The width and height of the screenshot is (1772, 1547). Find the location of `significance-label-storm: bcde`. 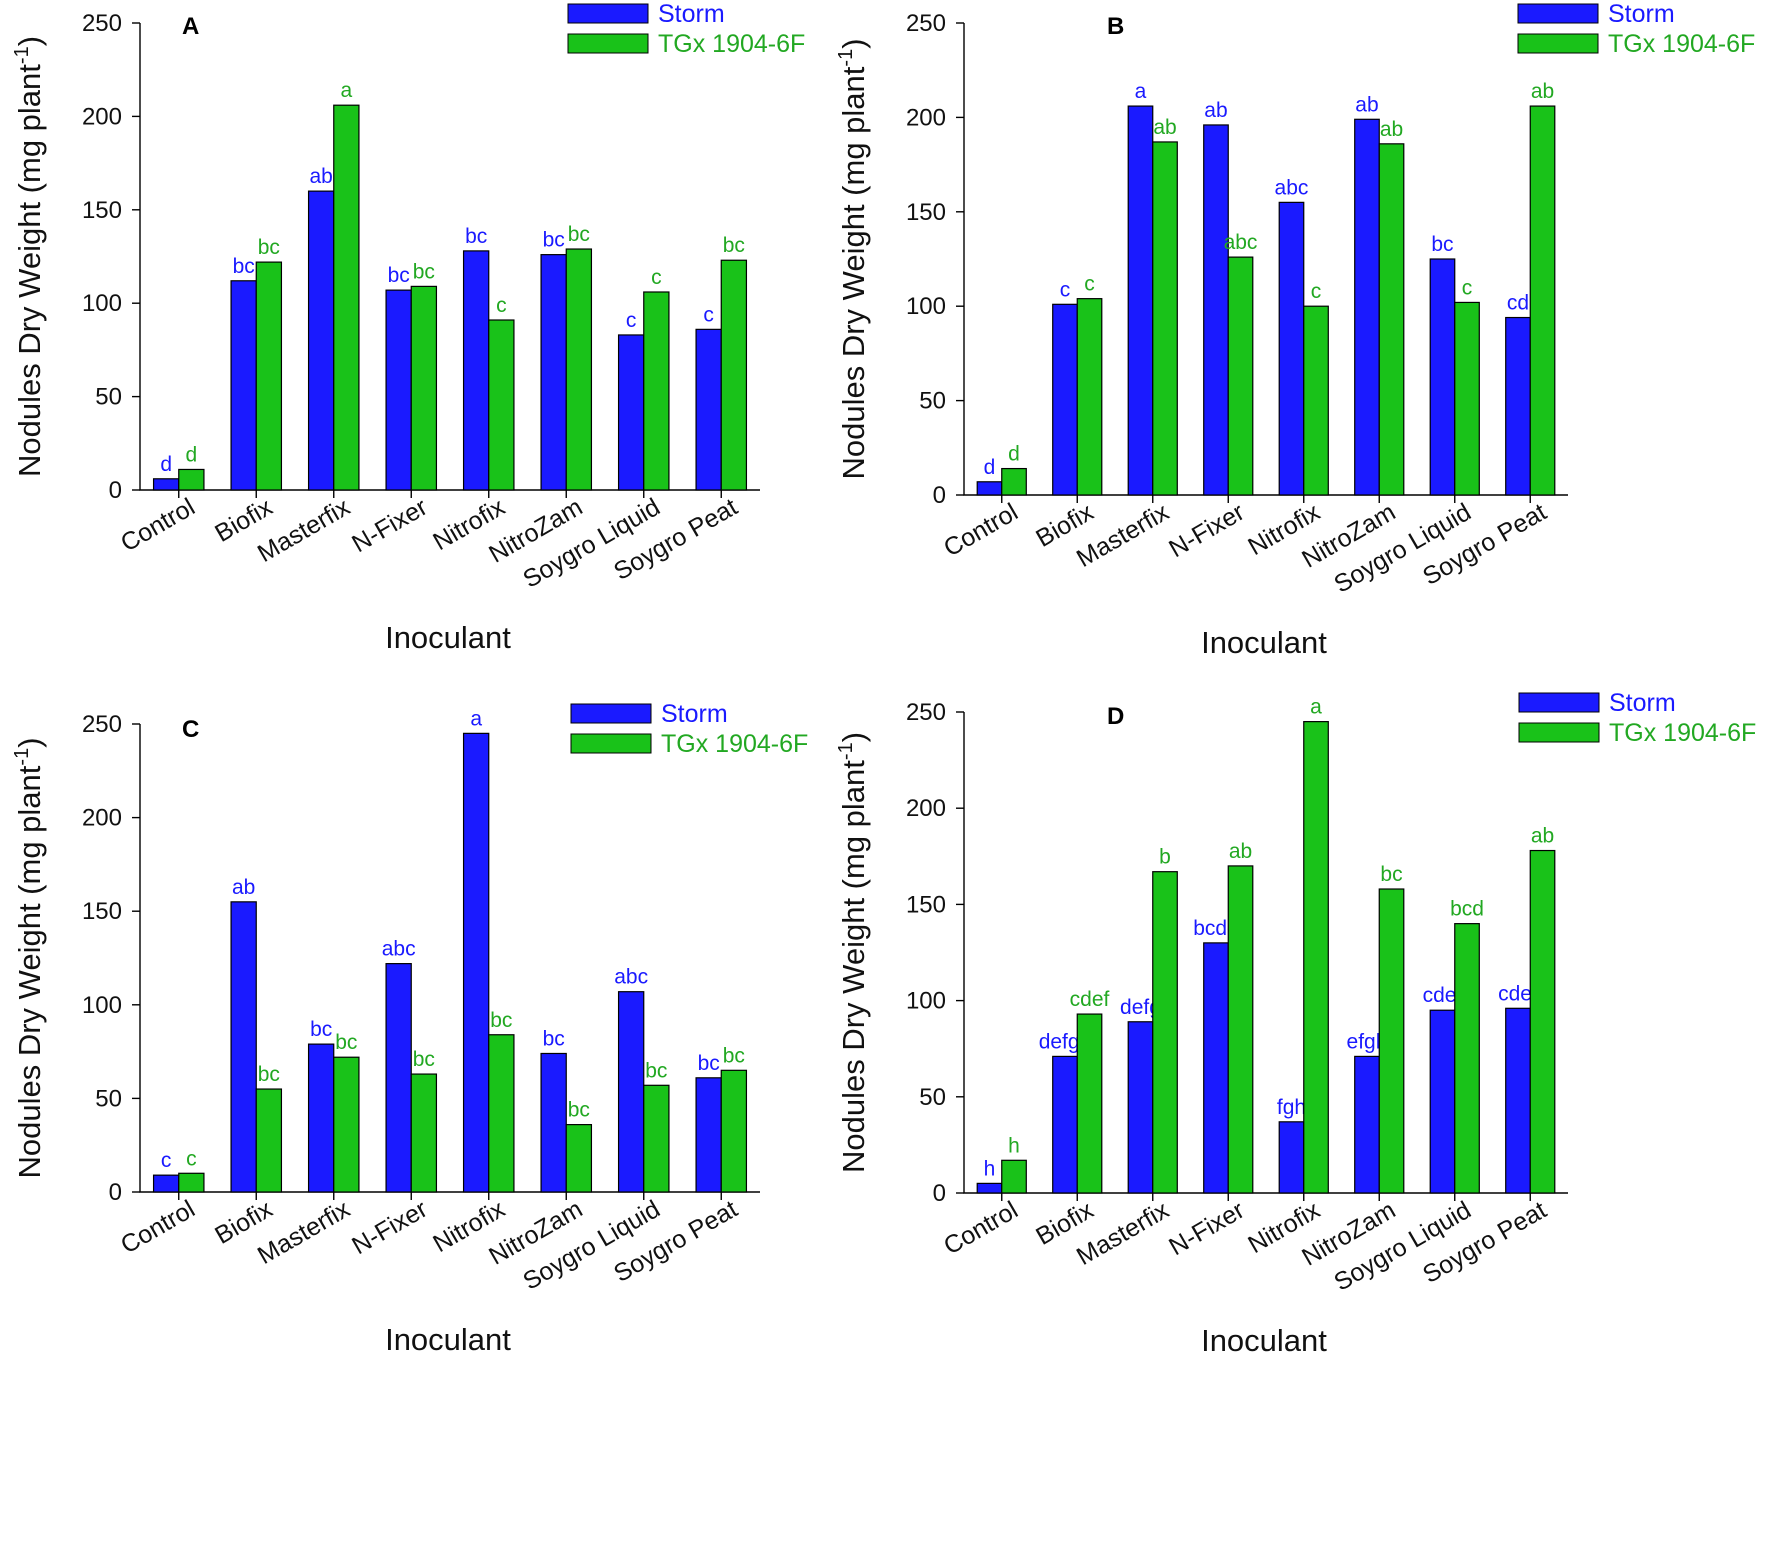

significance-label-storm: bcde is located at coordinates (1216, 928).